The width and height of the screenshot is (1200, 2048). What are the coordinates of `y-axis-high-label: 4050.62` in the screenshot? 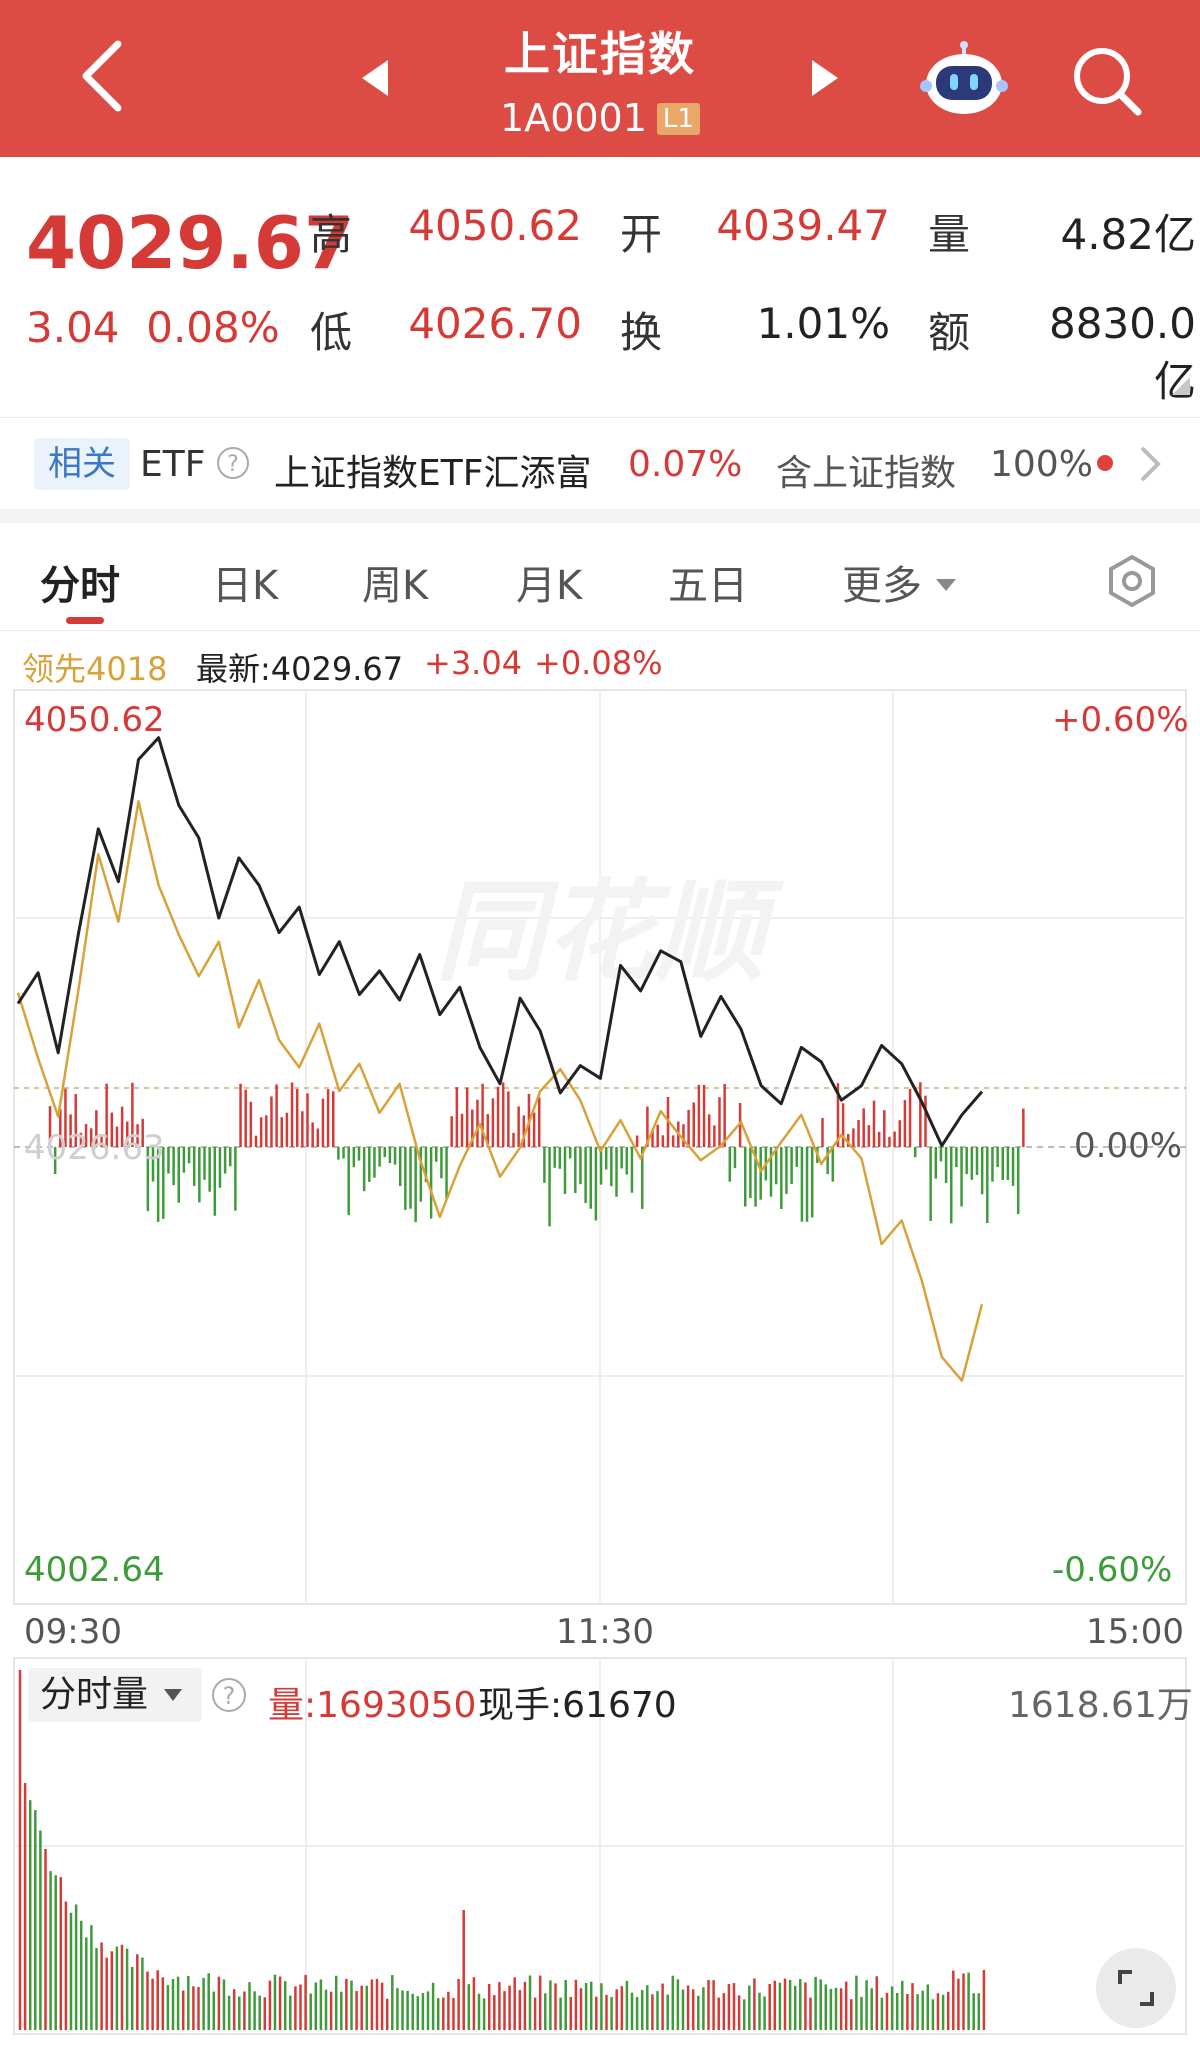 It's located at (94, 720).